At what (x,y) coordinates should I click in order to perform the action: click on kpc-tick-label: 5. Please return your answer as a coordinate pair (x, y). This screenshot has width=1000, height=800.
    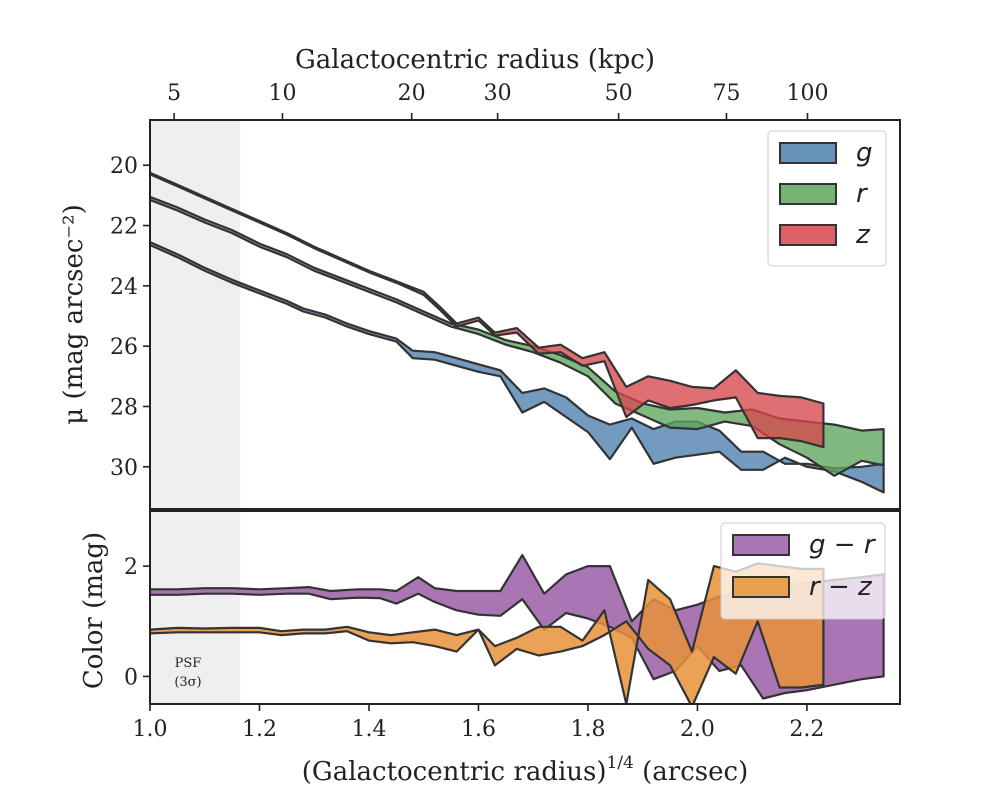
    Looking at the image, I should click on (174, 93).